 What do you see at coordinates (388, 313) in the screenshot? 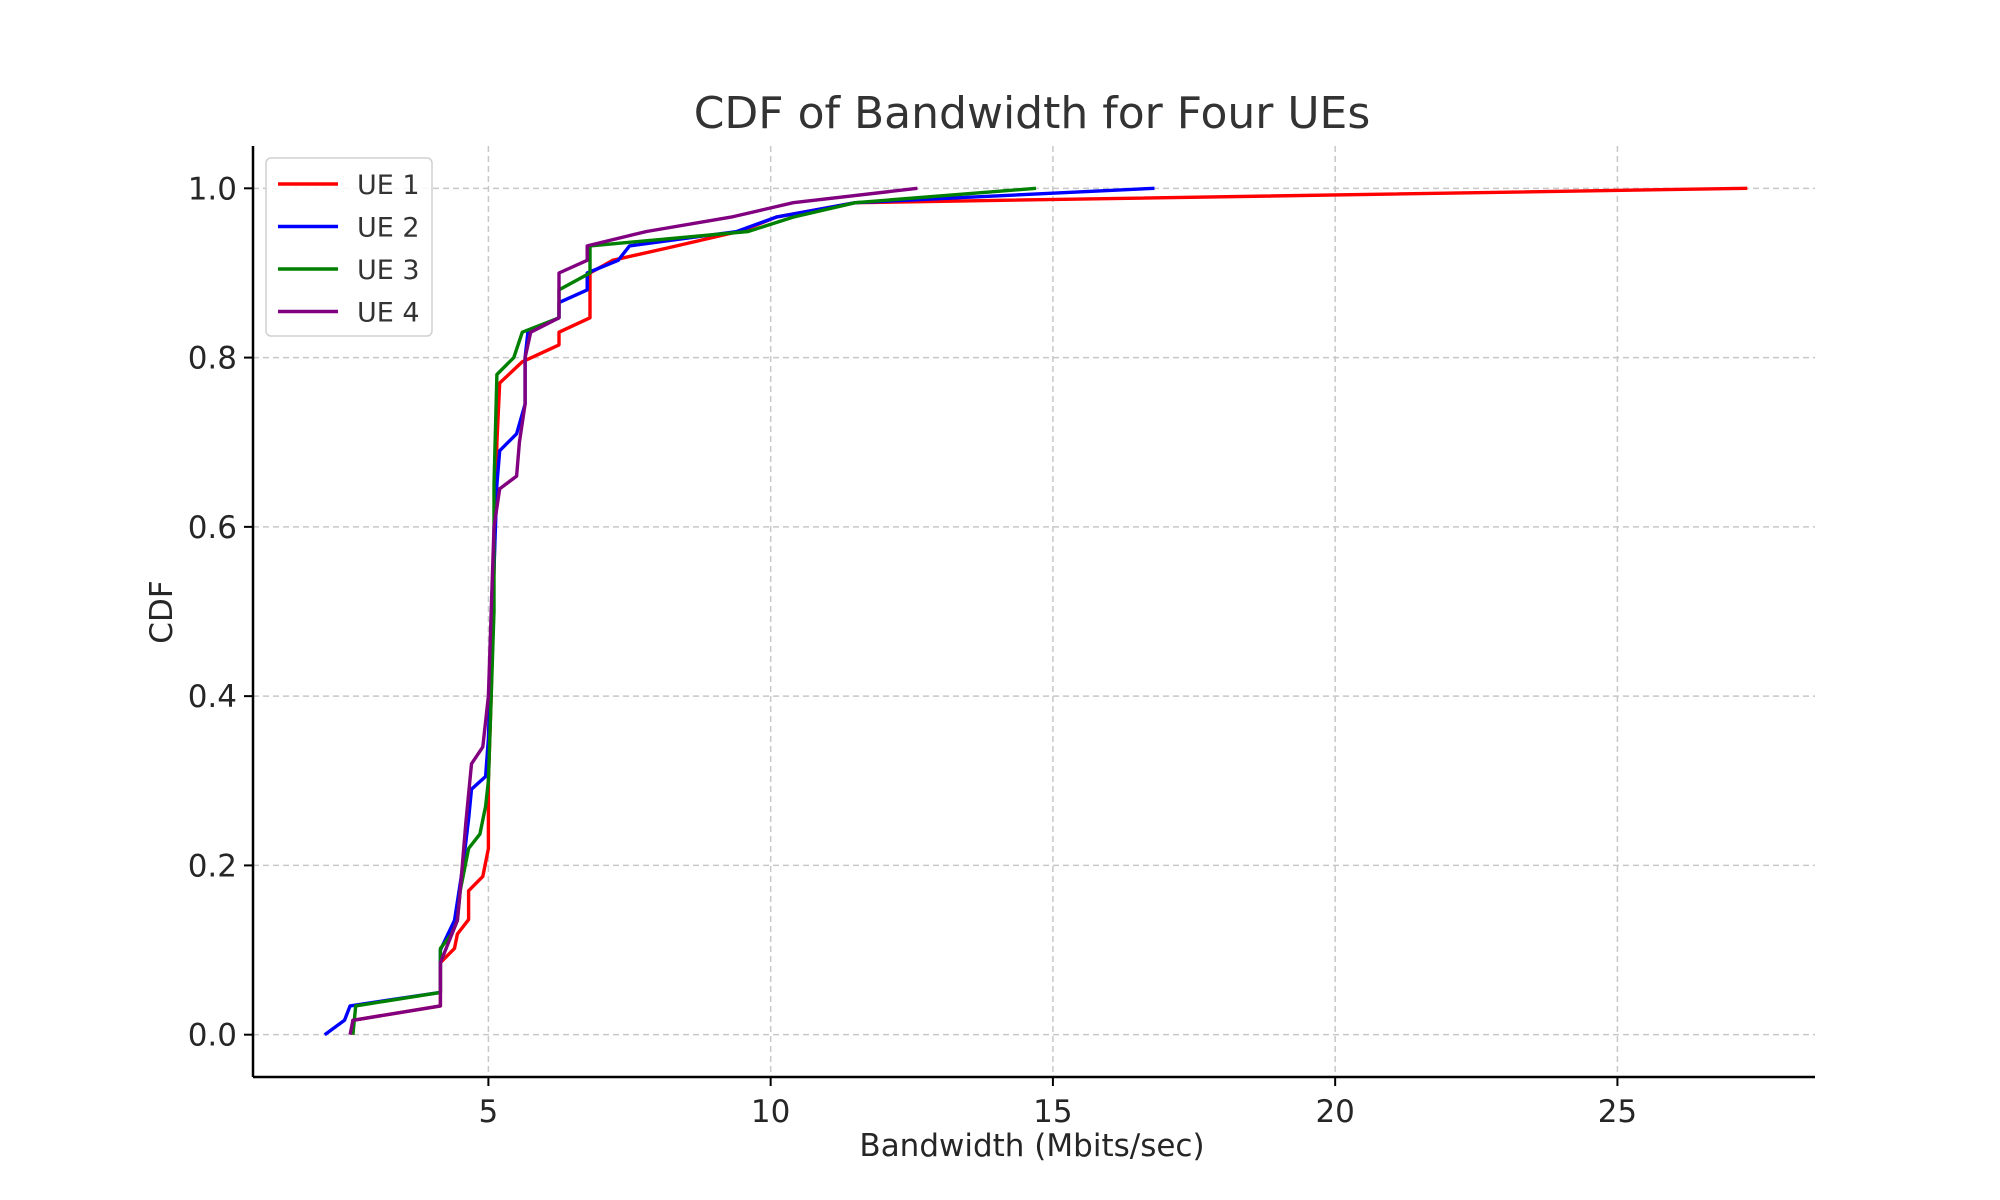
I see `legend-label-ue-4: UE 4` at bounding box center [388, 313].